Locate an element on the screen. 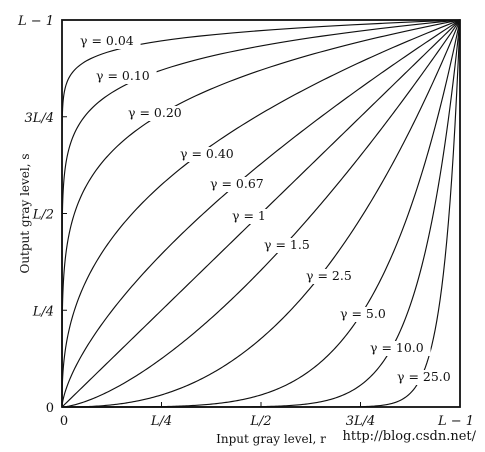 Image resolution: width=485 pixels, height=452 pixels. curve-label-9: γ = 10.0 is located at coordinates (397, 347).